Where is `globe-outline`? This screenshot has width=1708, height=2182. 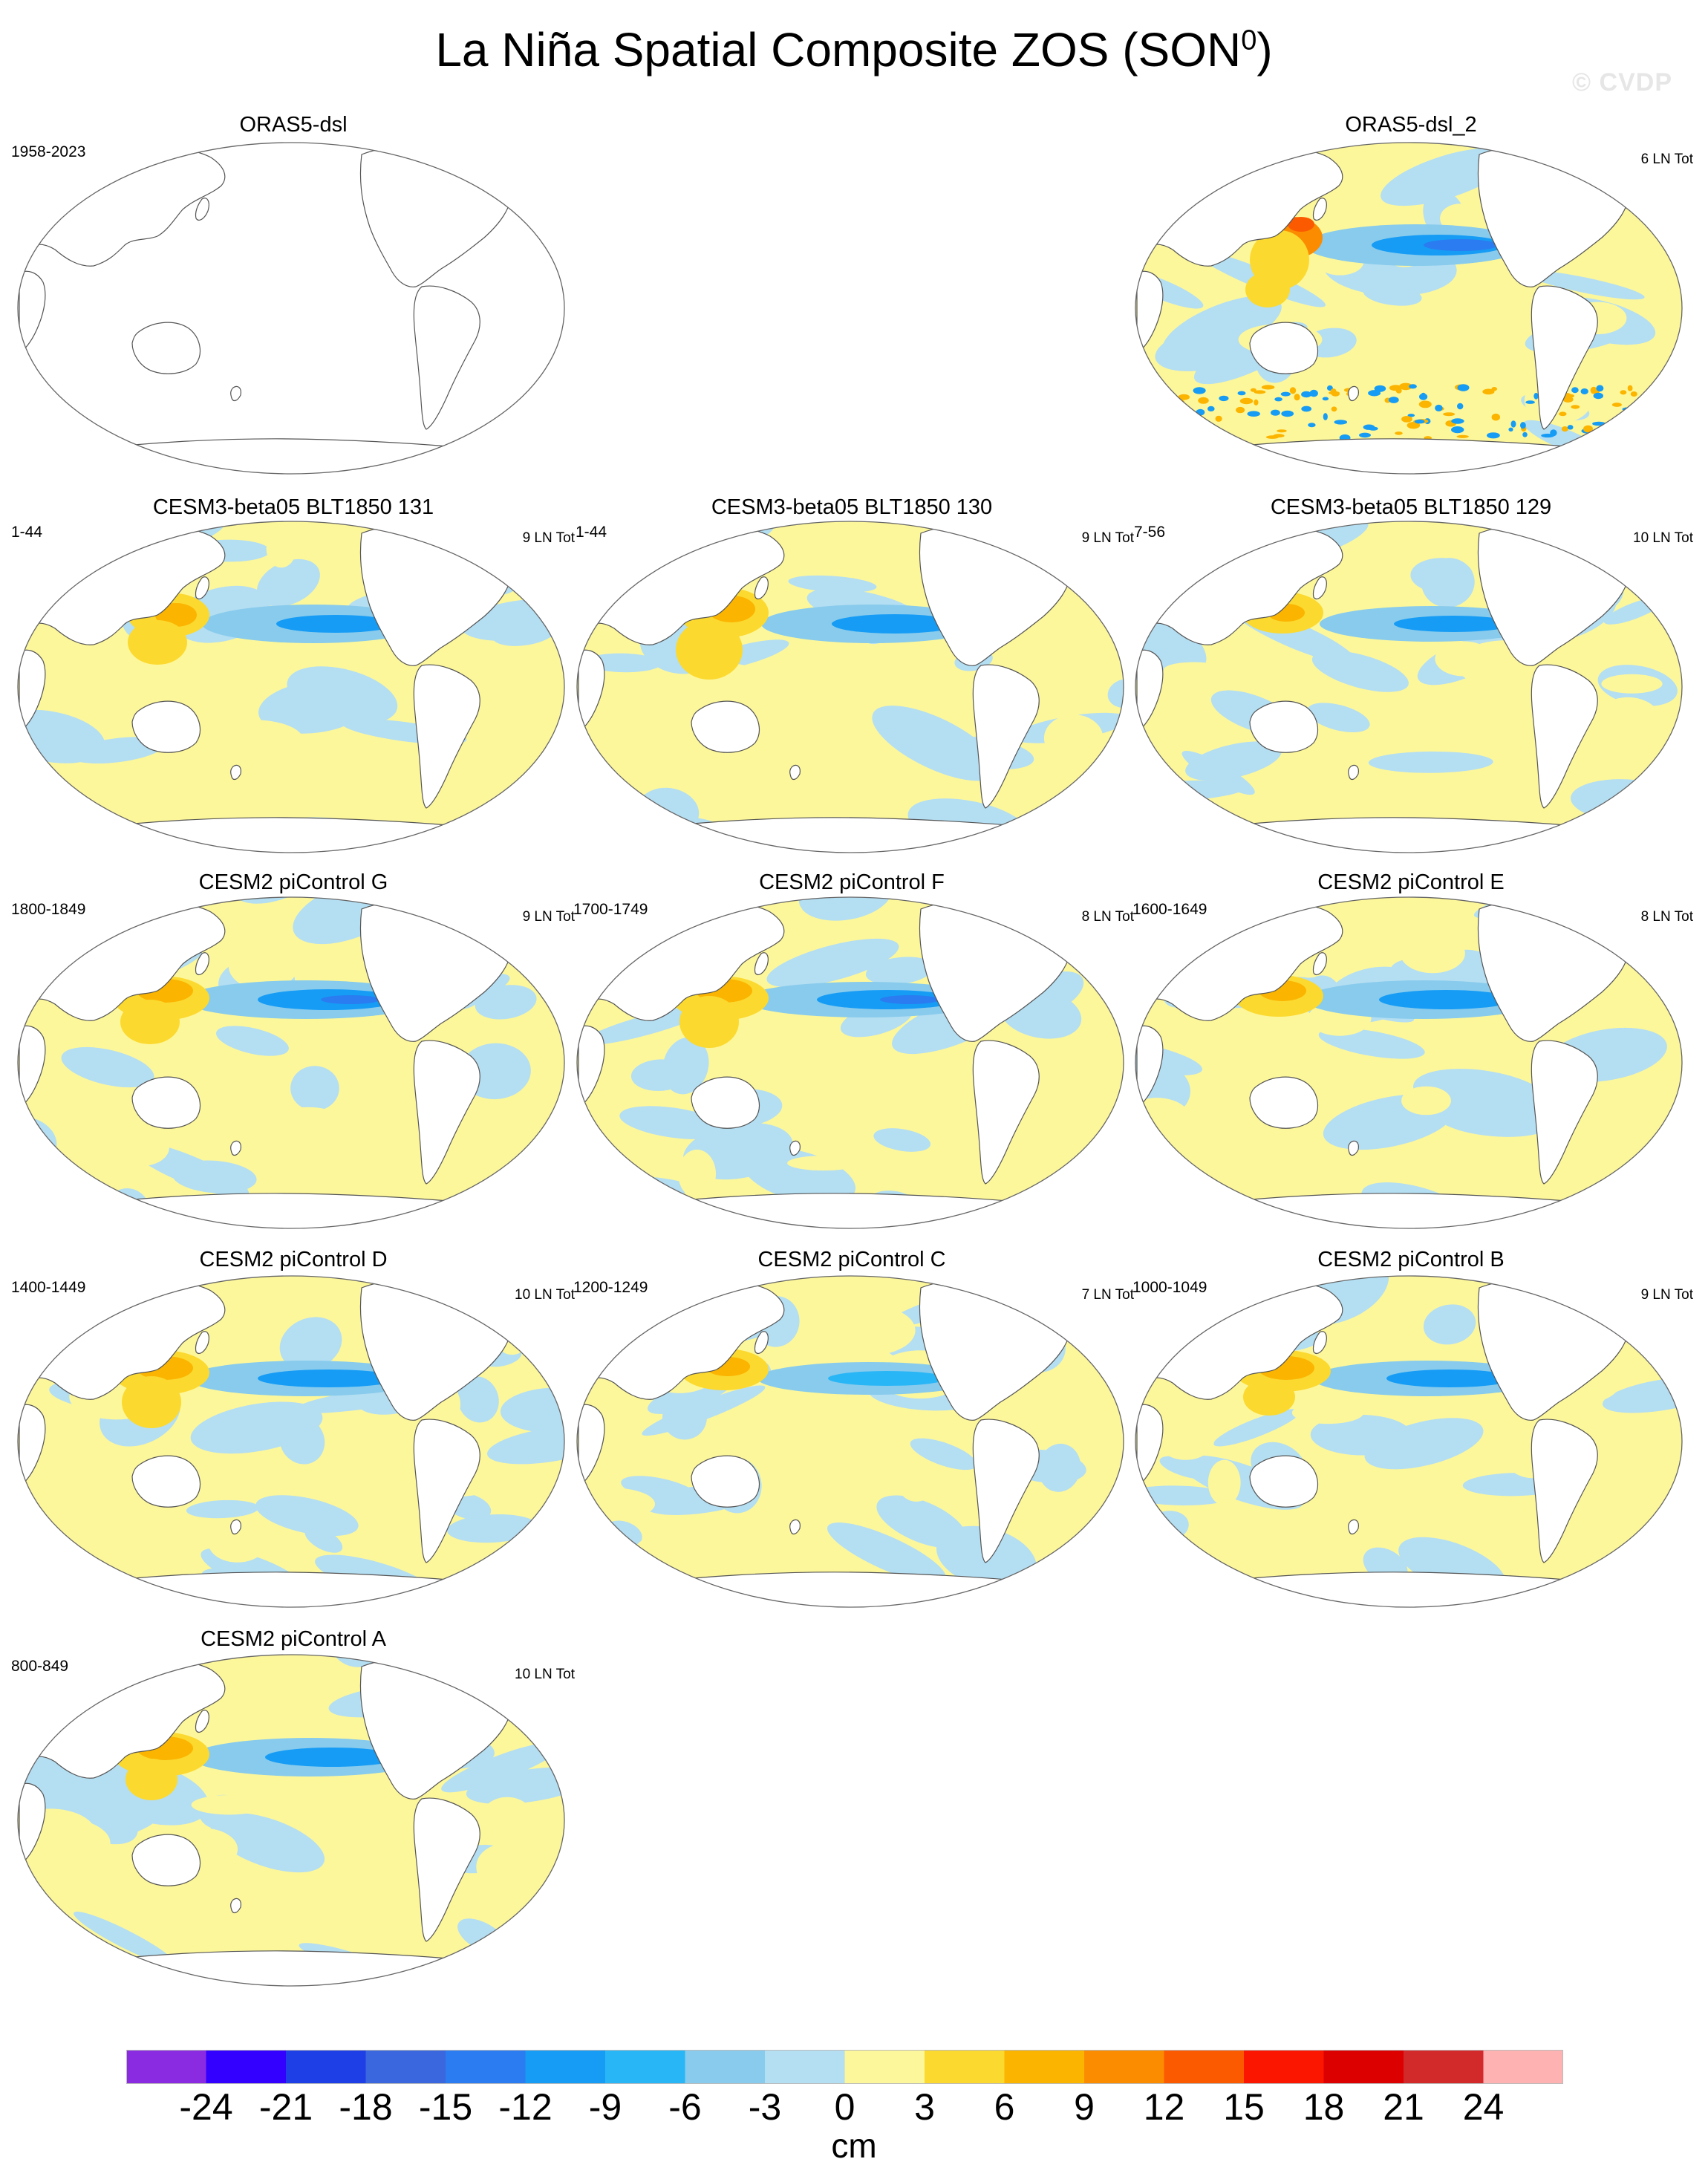 globe-outline is located at coordinates (1409, 308).